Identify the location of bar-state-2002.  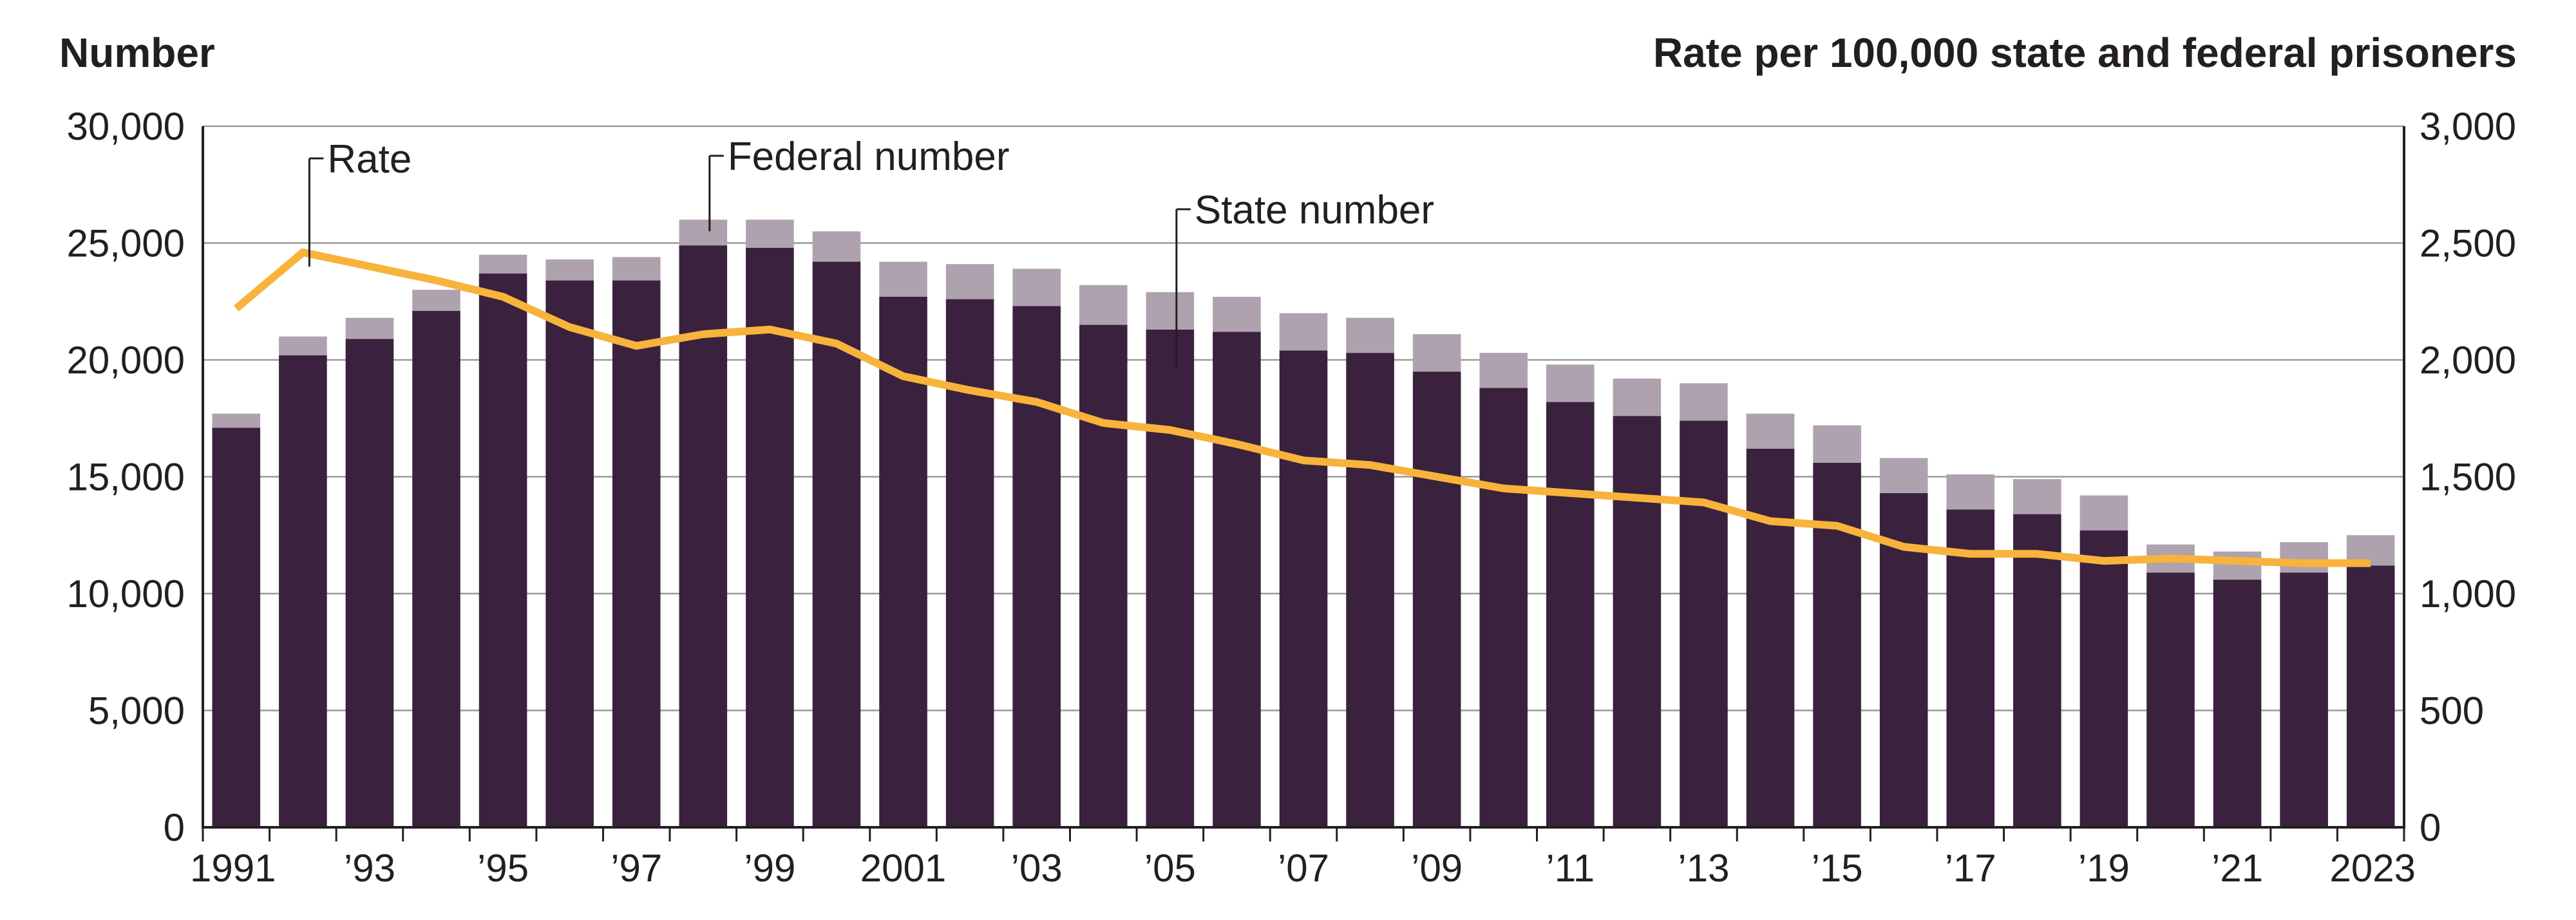
(970, 563).